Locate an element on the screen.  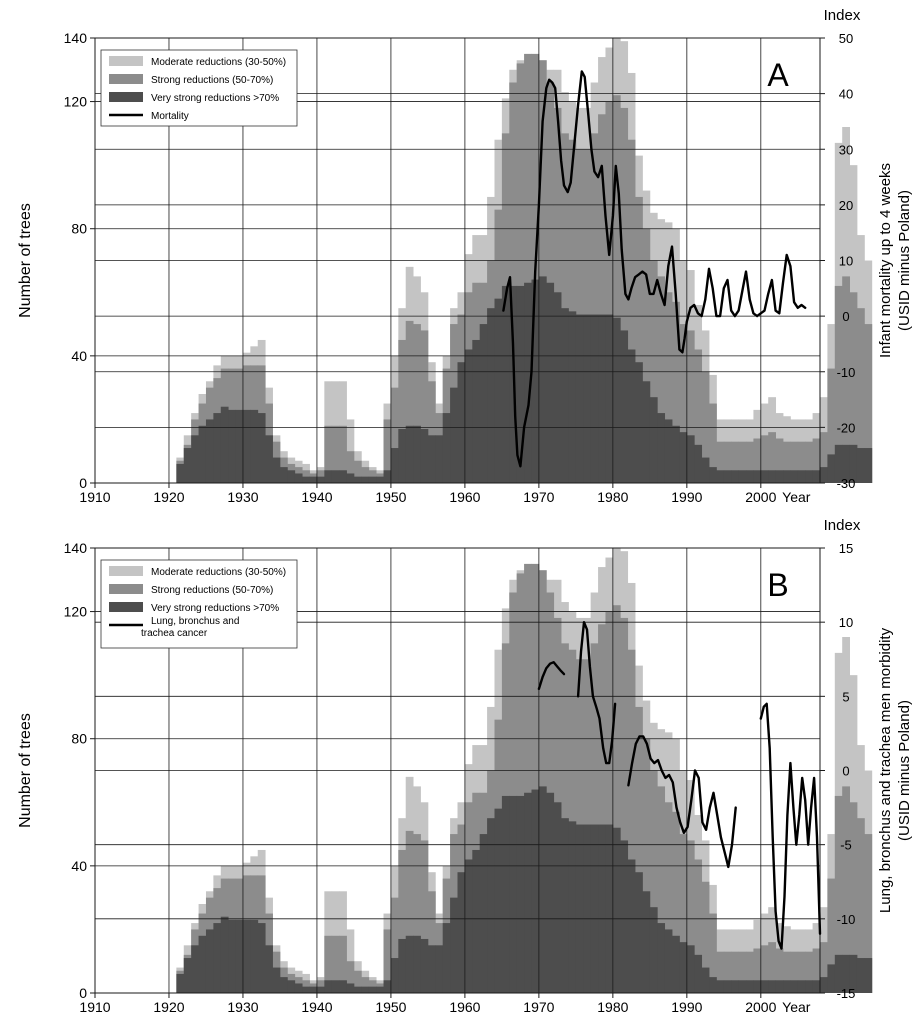
legend-label: Mortality is located at coordinates (170, 116).